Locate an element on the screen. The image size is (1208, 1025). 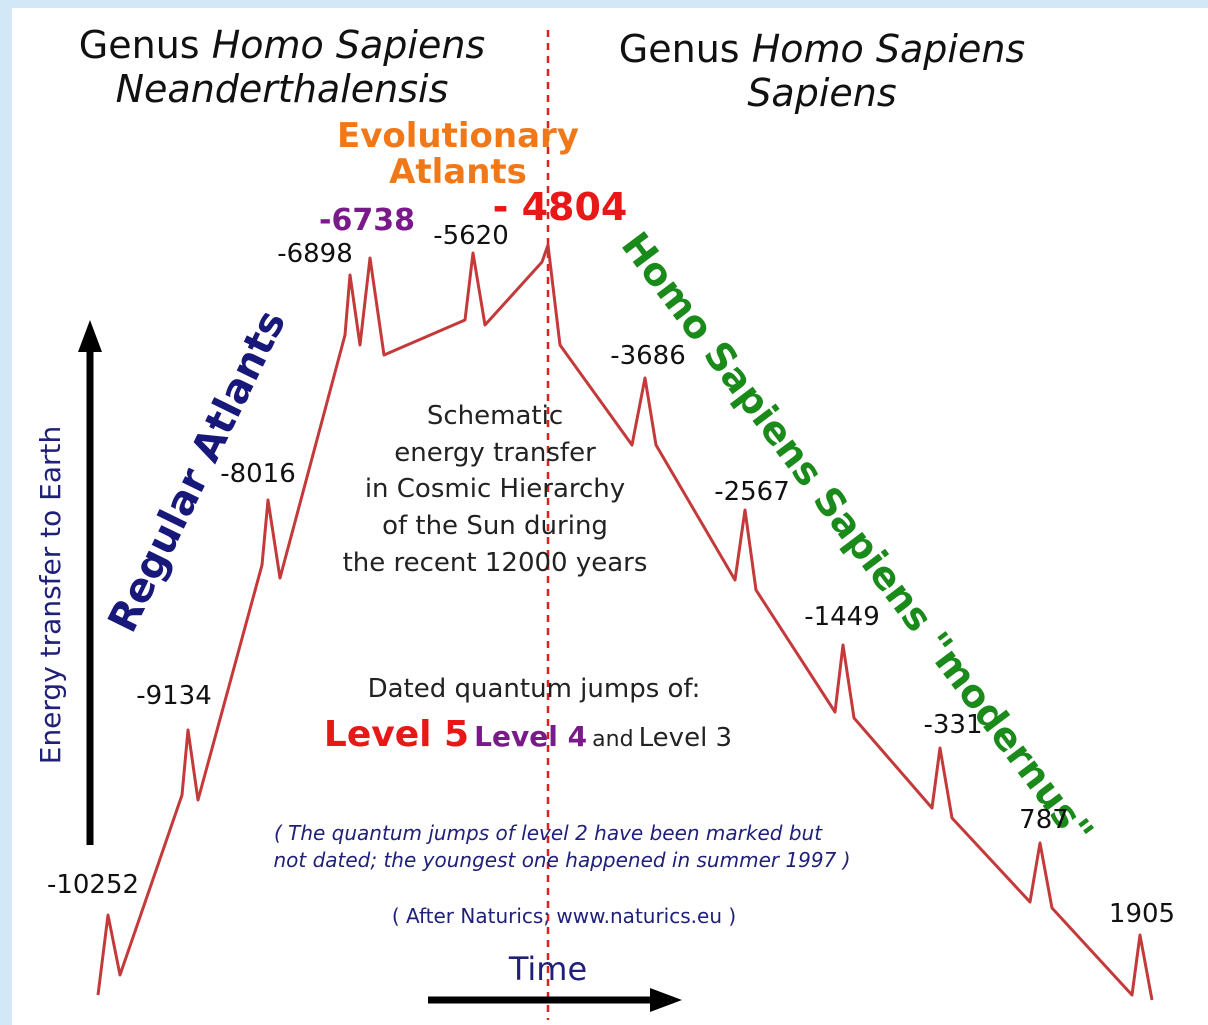
legend-intro: Dated quantum jumps of: is located at coordinates (534, 689).